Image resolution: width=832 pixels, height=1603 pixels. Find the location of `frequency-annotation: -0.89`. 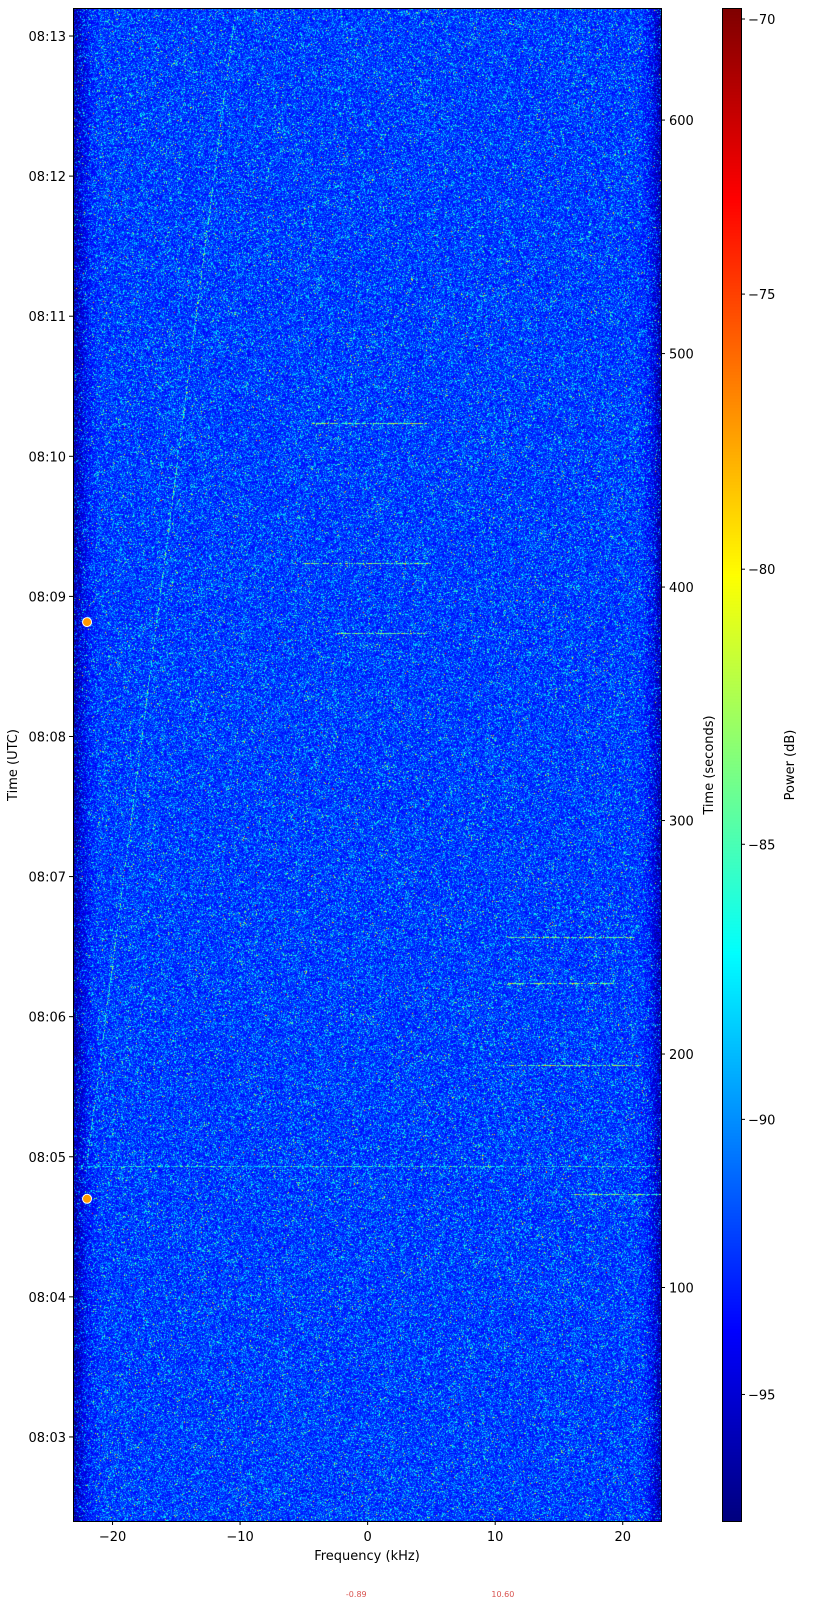

frequency-annotation: -0.89 is located at coordinates (356, 1594).